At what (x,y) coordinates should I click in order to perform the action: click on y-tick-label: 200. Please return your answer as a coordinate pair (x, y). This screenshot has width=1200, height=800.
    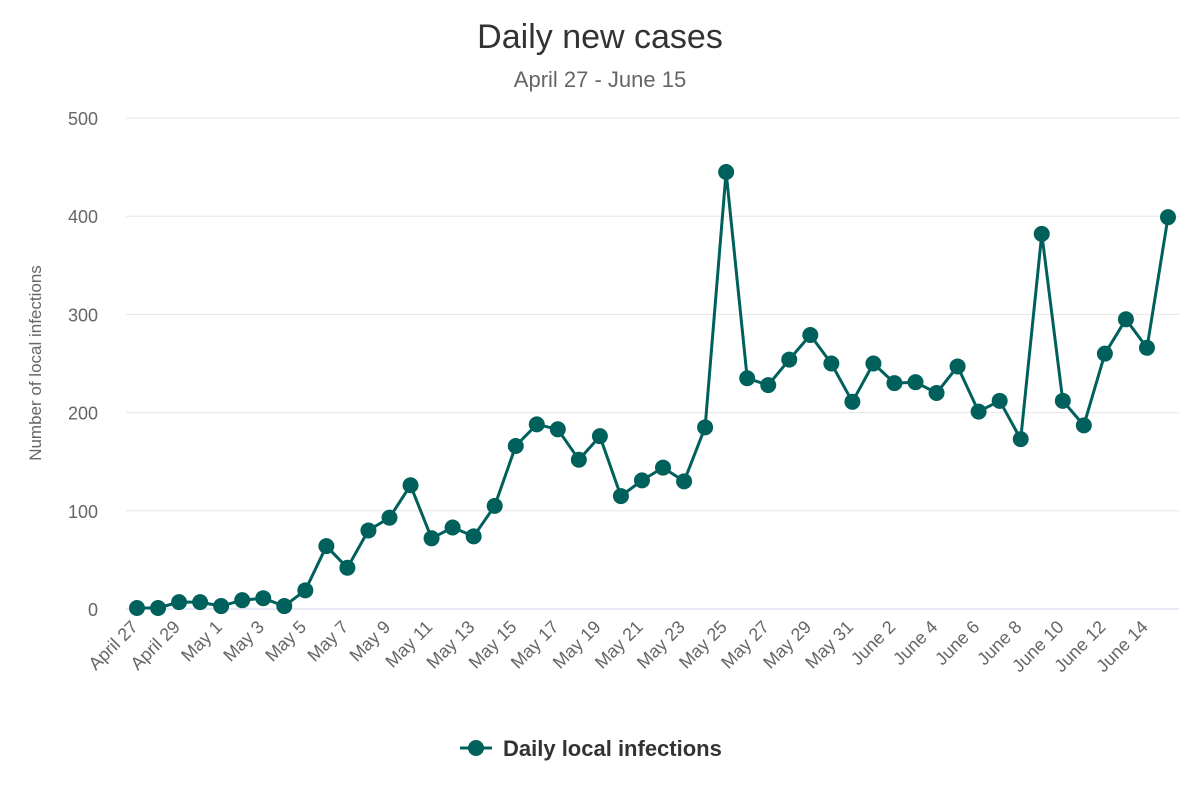
    Looking at the image, I should click on (83, 414).